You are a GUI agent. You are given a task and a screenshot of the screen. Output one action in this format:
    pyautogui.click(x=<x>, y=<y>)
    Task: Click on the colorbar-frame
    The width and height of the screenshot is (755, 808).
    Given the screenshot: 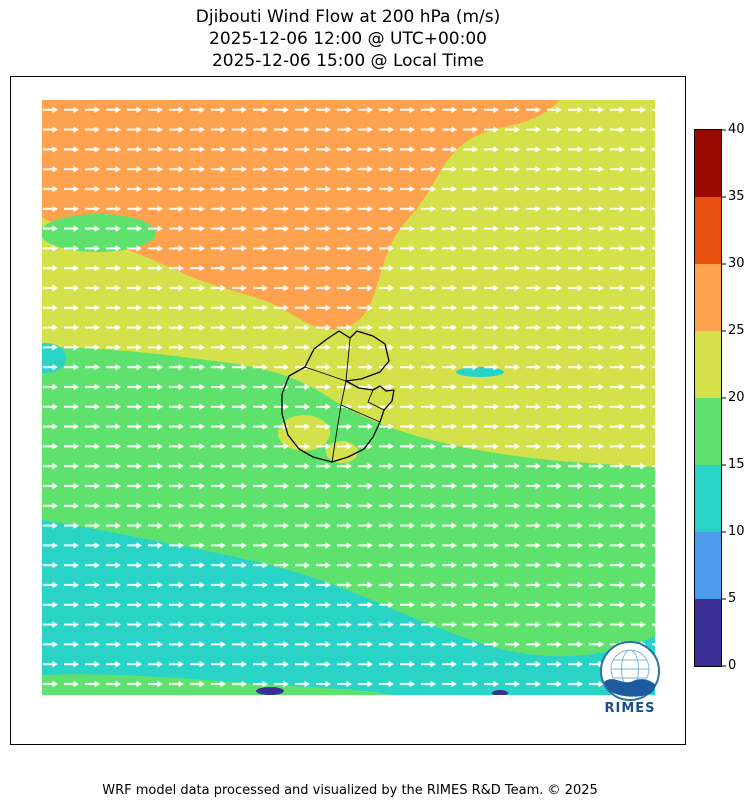 What is the action you would take?
    pyautogui.click(x=708, y=398)
    